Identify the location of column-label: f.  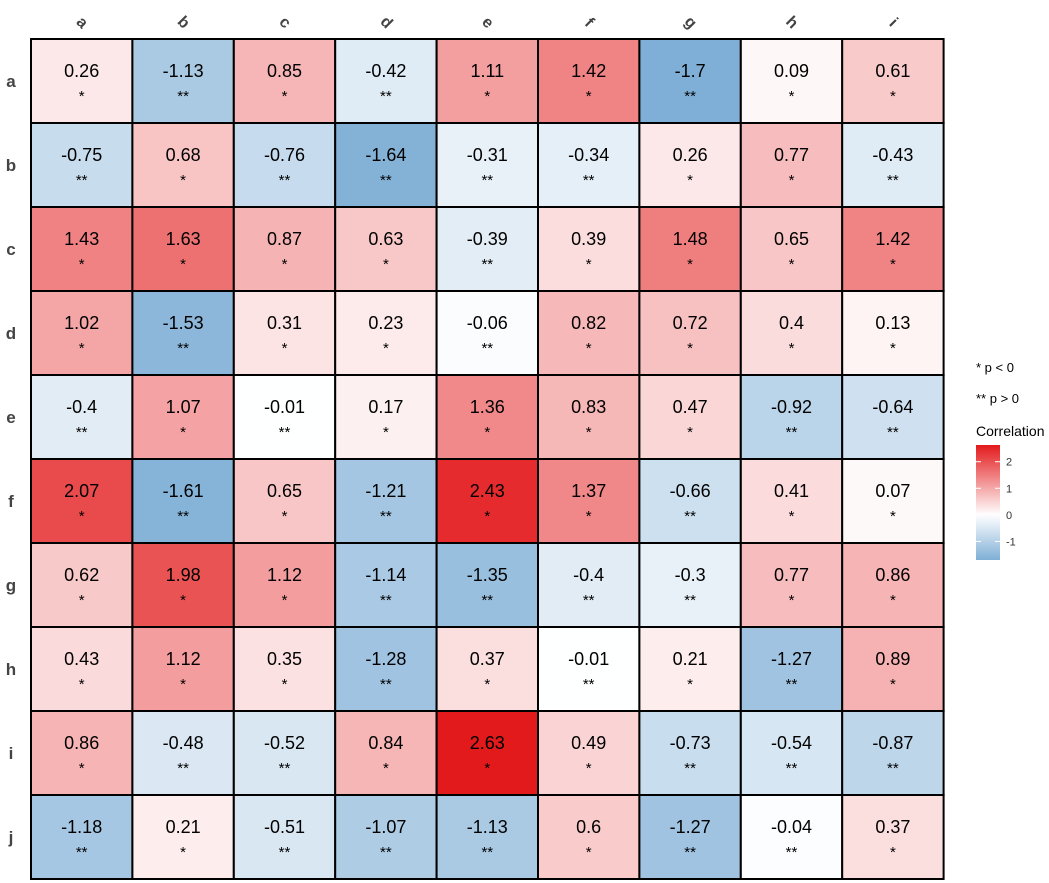
(589, 23).